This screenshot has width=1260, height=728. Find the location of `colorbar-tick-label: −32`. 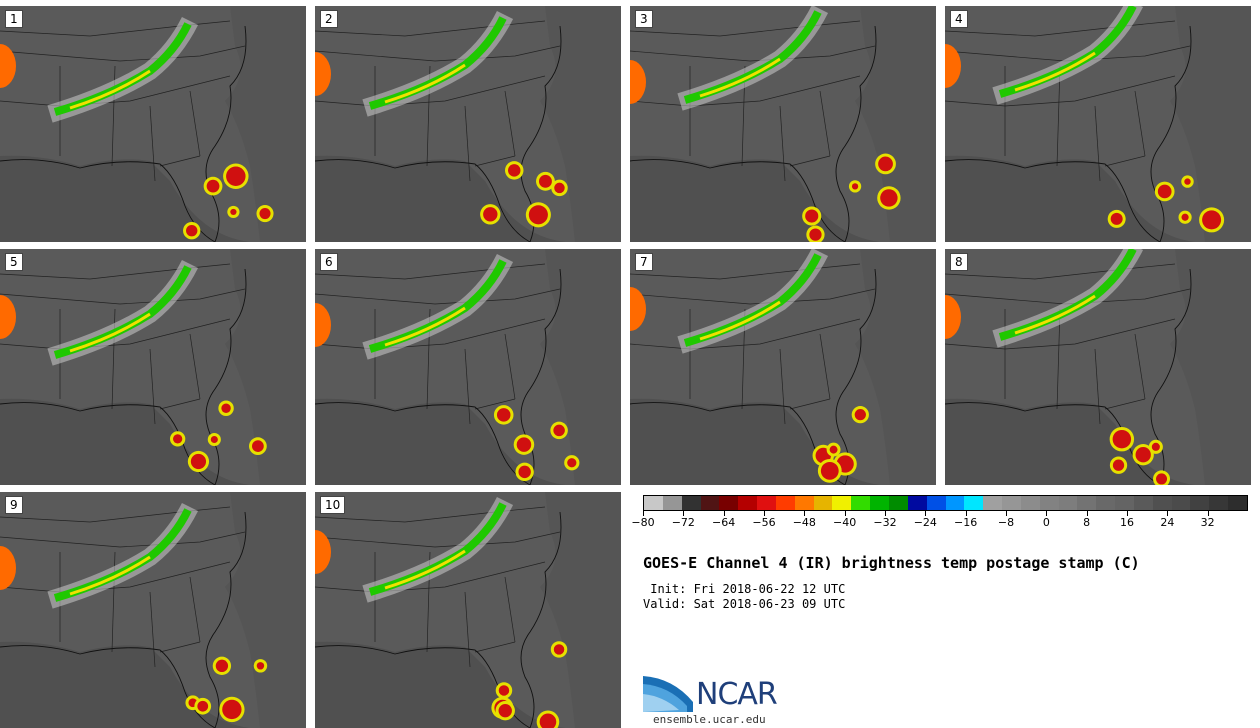

colorbar-tick-label: −32 is located at coordinates (885, 522).